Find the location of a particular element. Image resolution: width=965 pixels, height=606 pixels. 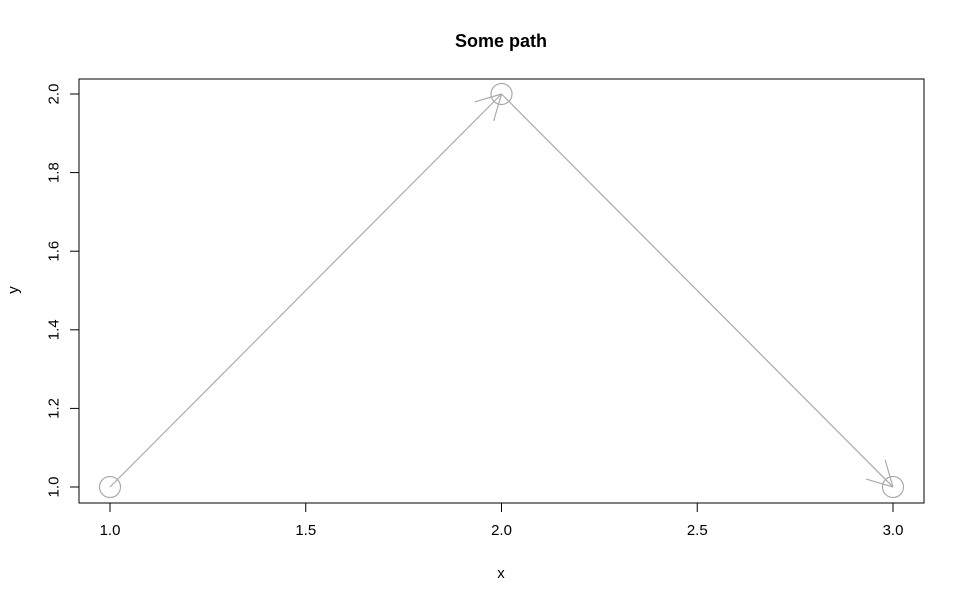

x-axis-label: x is located at coordinates (501, 573).